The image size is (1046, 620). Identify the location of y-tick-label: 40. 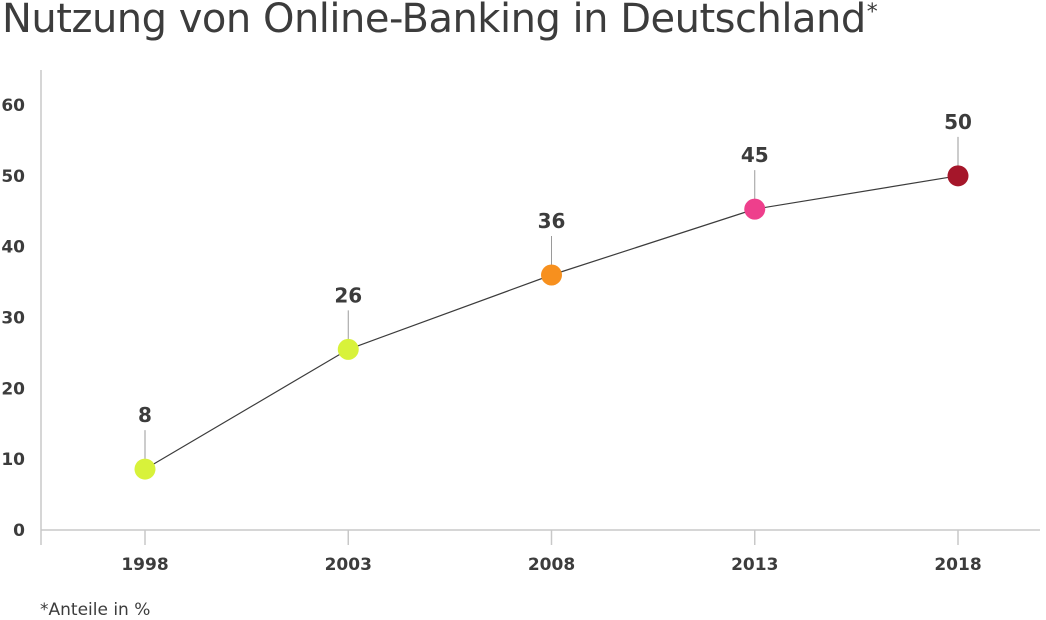
(13, 248).